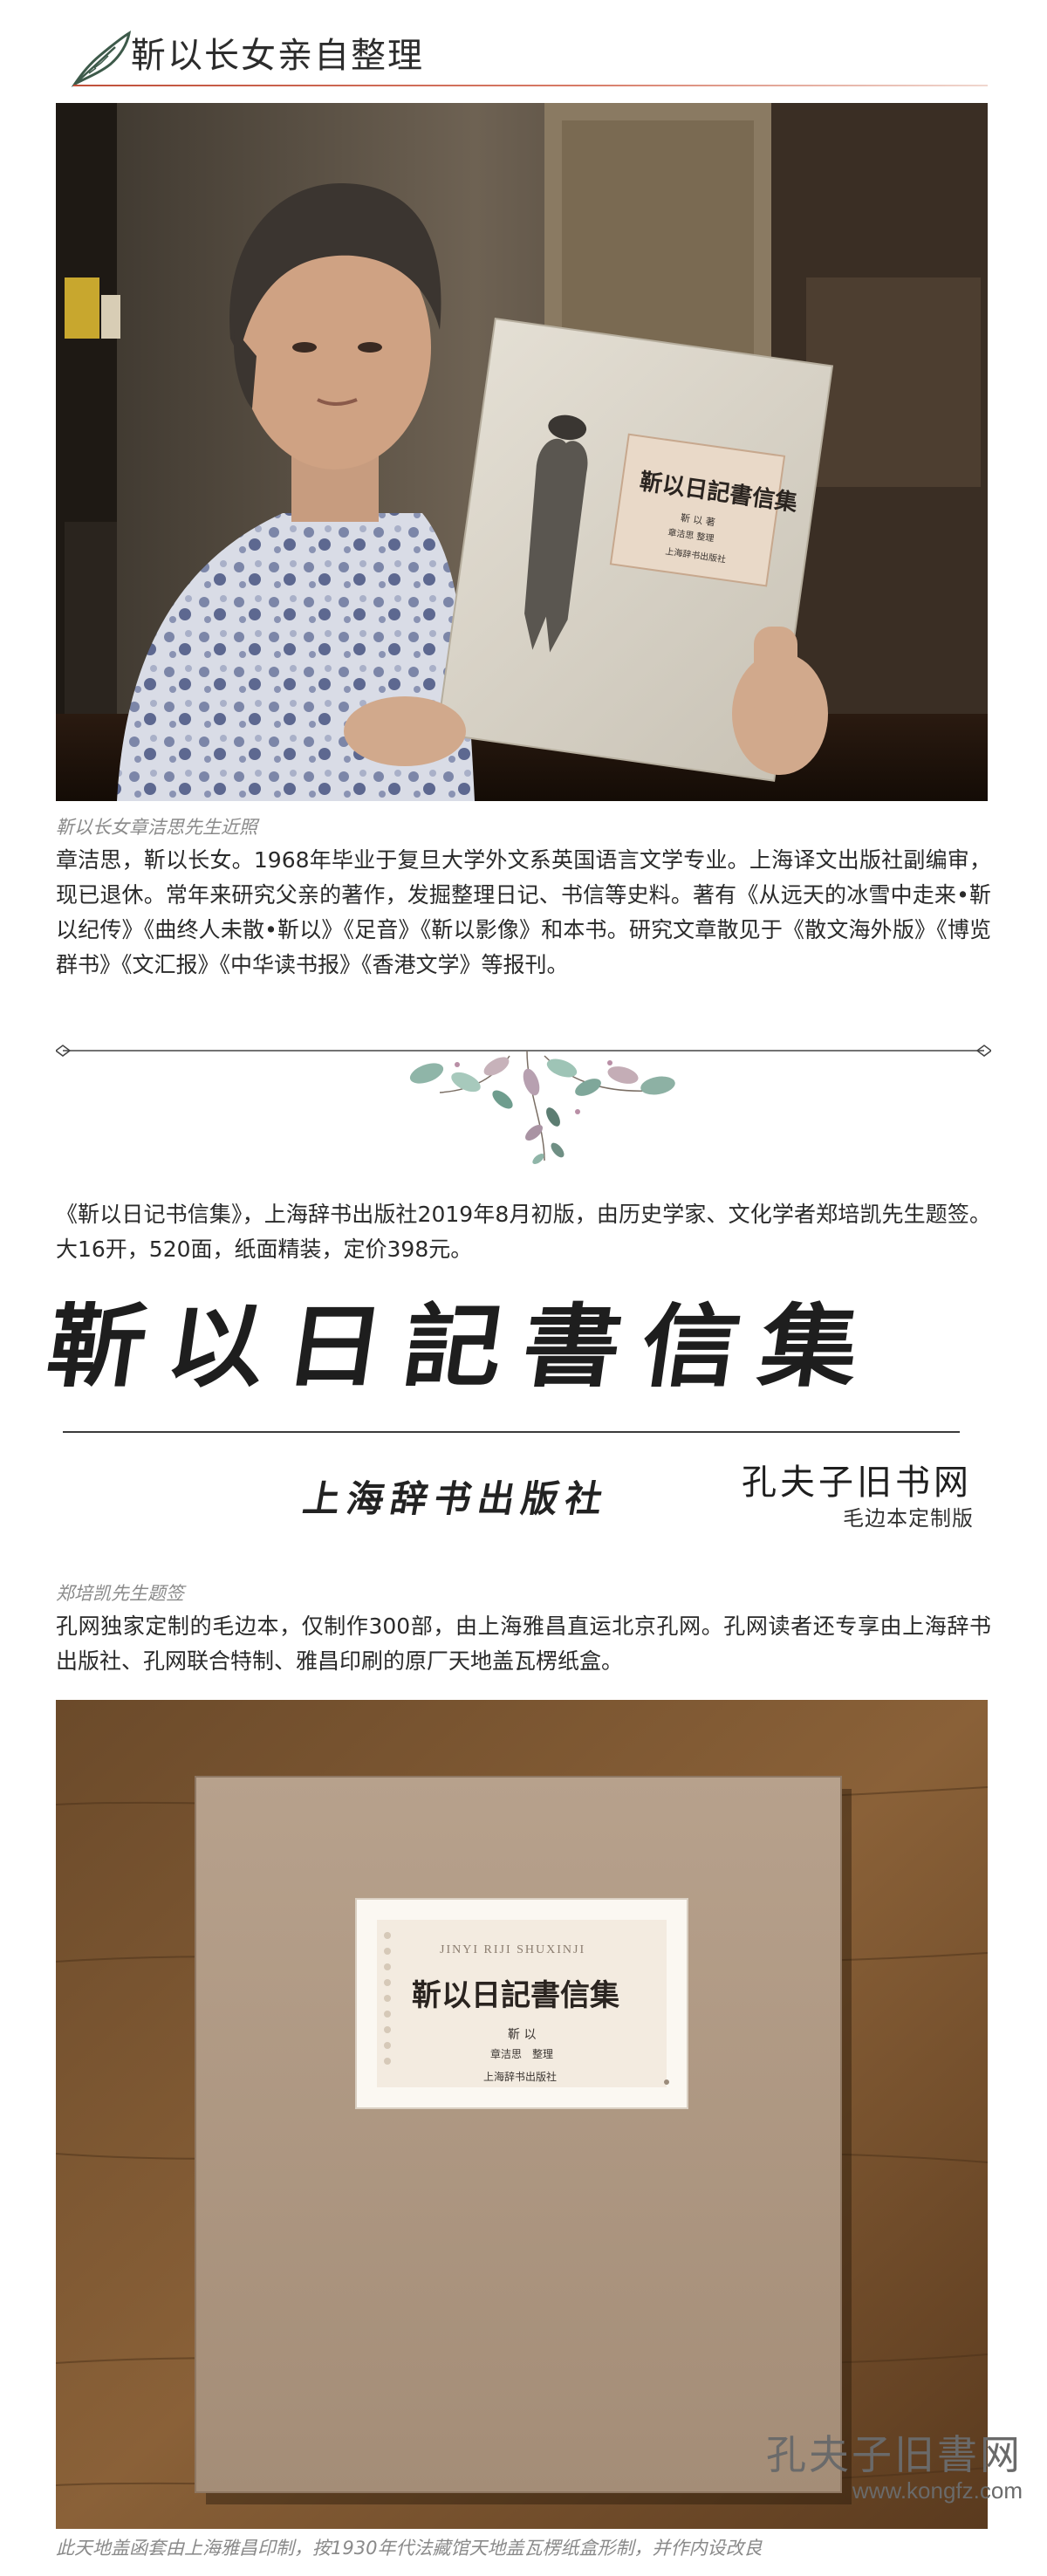 This screenshot has width=1047, height=2576. What do you see at coordinates (542, 1107) in the screenshot?
I see `leaf-ornament-icon` at bounding box center [542, 1107].